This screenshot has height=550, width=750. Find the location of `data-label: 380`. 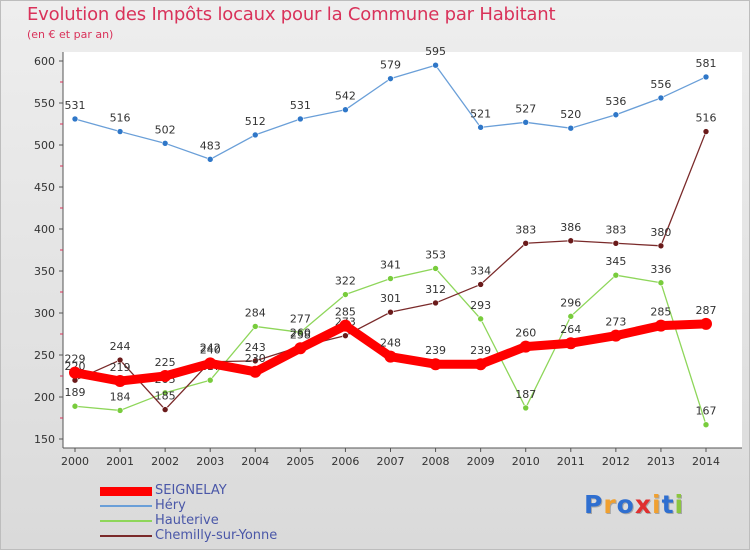

data-label: 380 is located at coordinates (660, 232).